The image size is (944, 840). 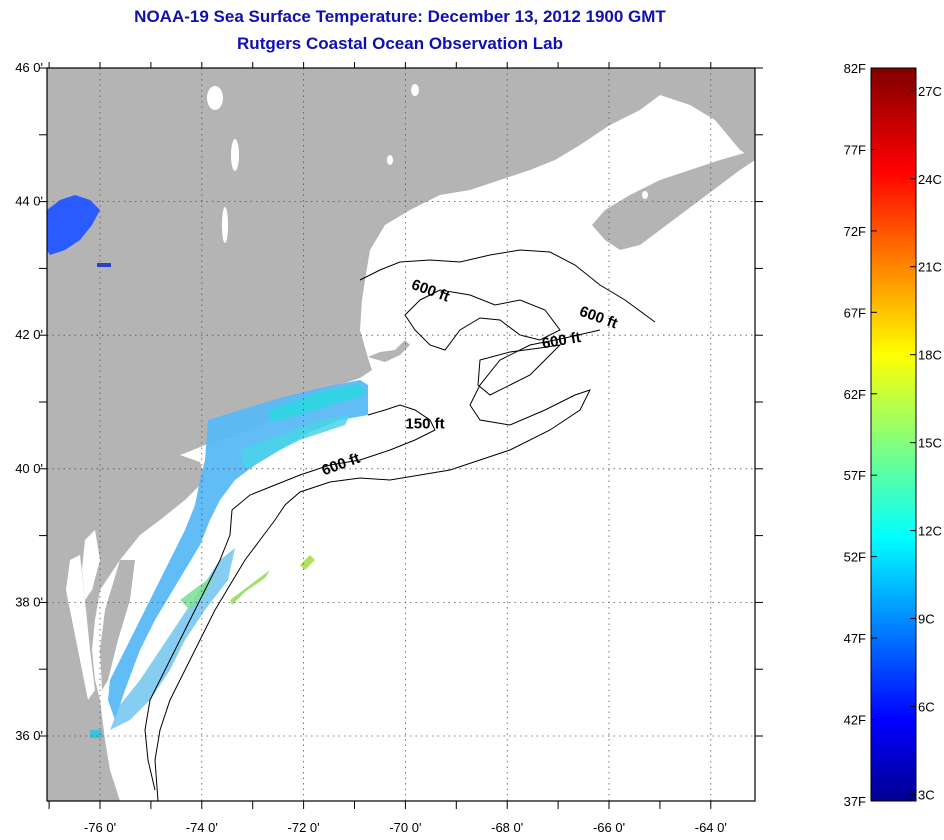 I want to click on colorbar-ticks, so click(x=893, y=434).